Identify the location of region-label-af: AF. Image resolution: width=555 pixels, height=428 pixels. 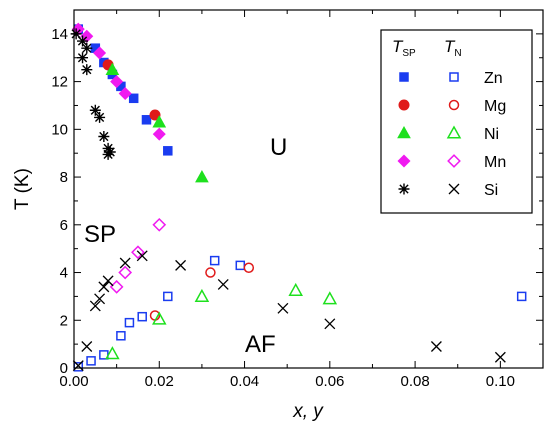
(260, 344).